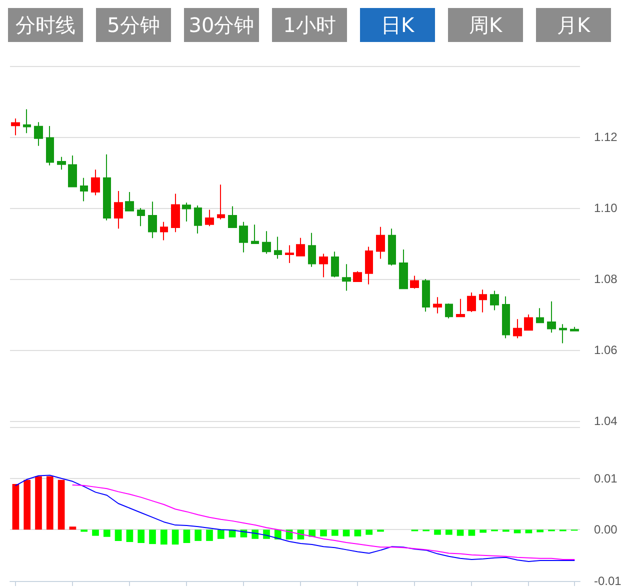 The height and width of the screenshot is (587, 639). Describe the element at coordinates (397, 25) in the screenshot. I see `text: 日K` at that location.